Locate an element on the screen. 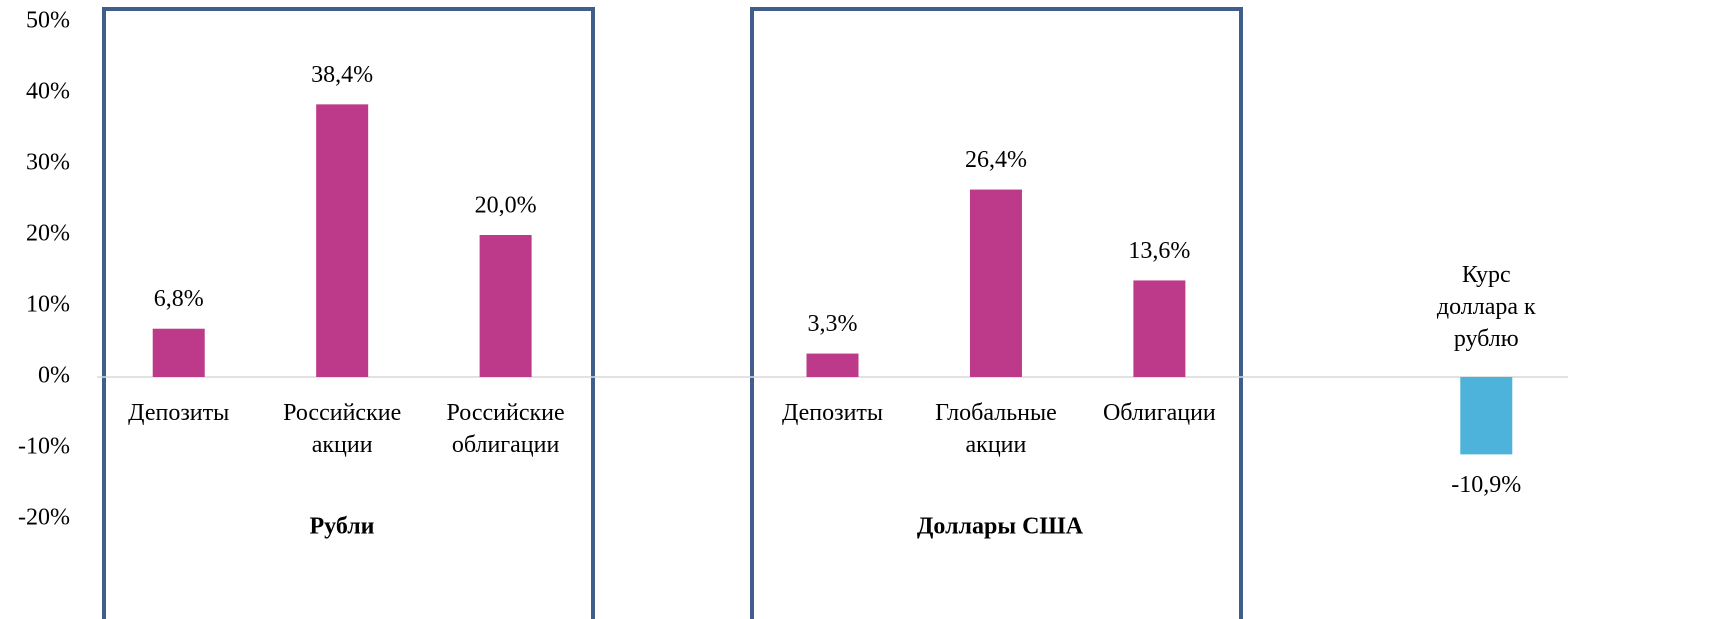 Image resolution: width=1735 pixels, height=619 pixels. data-label: 26,4% is located at coordinates (996, 160).